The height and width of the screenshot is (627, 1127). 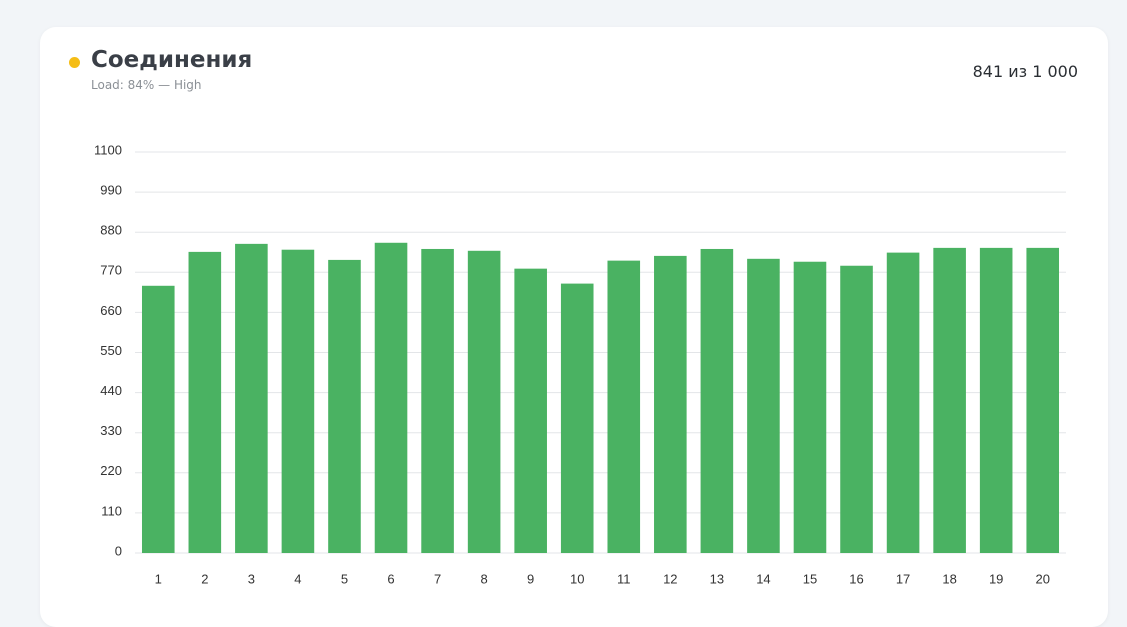 I want to click on y-tick-label: 440, so click(x=111, y=390).